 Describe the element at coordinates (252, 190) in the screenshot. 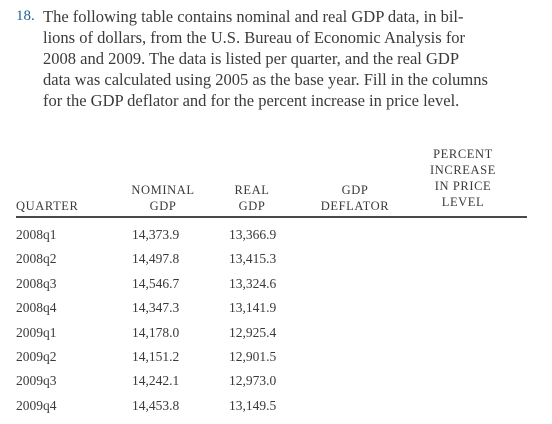

I see `header-real-line: REAL` at that location.